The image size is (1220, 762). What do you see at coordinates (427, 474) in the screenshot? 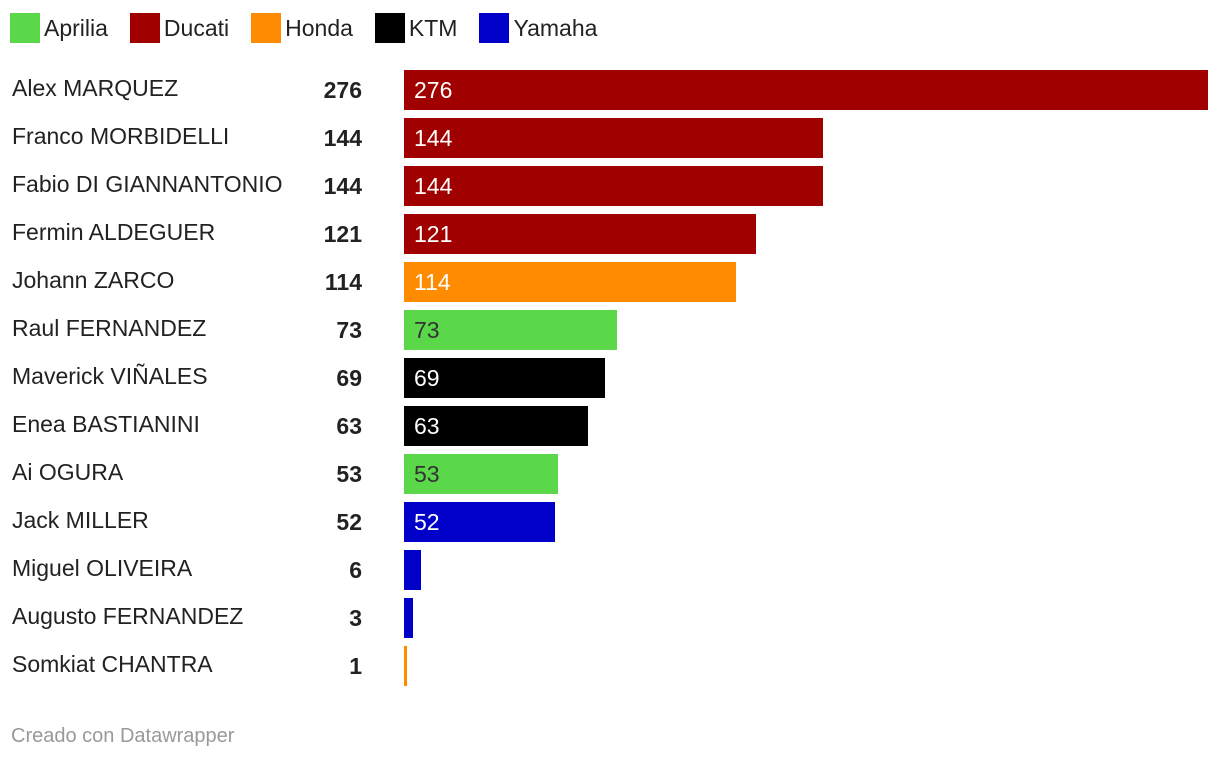
I see `bar-data-label: 53` at bounding box center [427, 474].